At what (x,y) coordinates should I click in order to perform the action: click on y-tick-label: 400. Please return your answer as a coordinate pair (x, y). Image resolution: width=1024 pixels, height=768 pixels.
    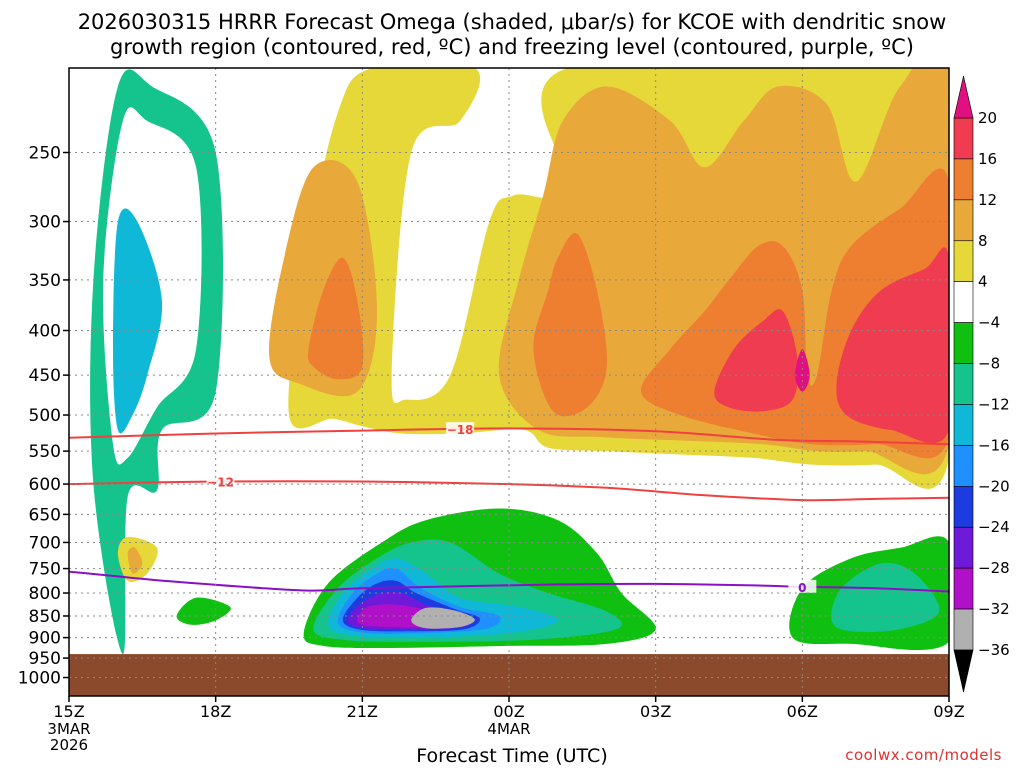
    Looking at the image, I should click on (45, 332).